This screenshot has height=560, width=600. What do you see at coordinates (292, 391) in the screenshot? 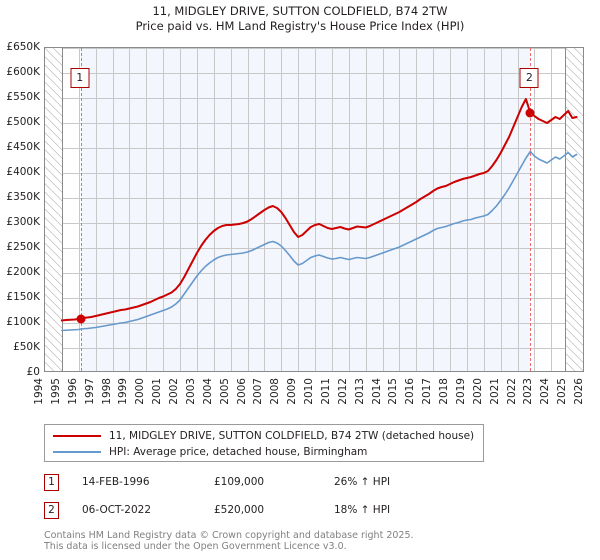
I see `x-axis-tick-label: 2009` at bounding box center [292, 391].